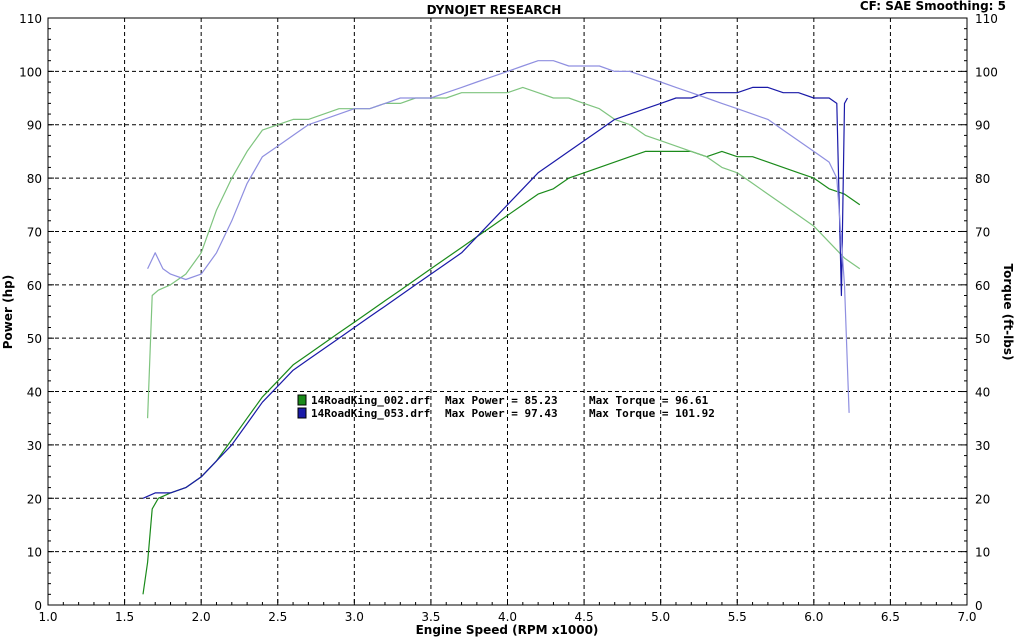 The width and height of the screenshot is (1015, 637). I want to click on y-tick-label: 40, so click(34, 393).